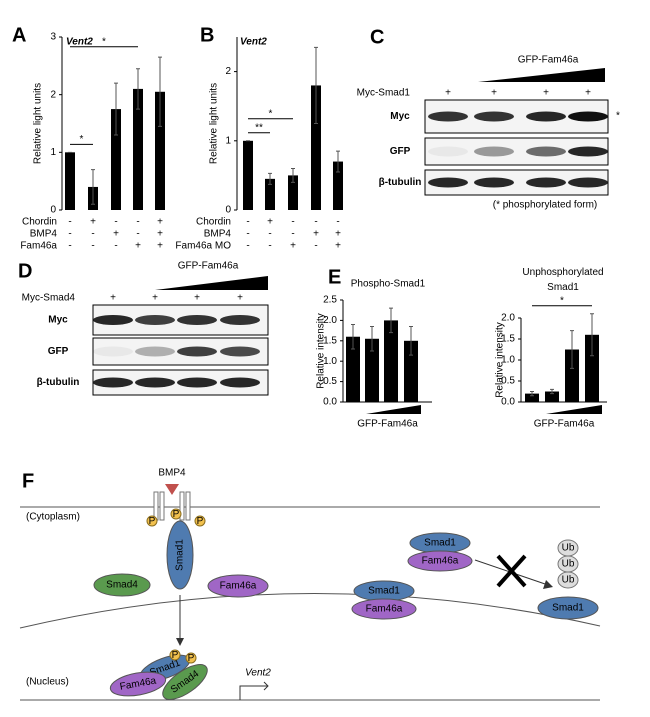 The image size is (650, 717). What do you see at coordinates (53, 517) in the screenshot?
I see `cytoplasm-label: (Cytoplasm)` at bounding box center [53, 517].